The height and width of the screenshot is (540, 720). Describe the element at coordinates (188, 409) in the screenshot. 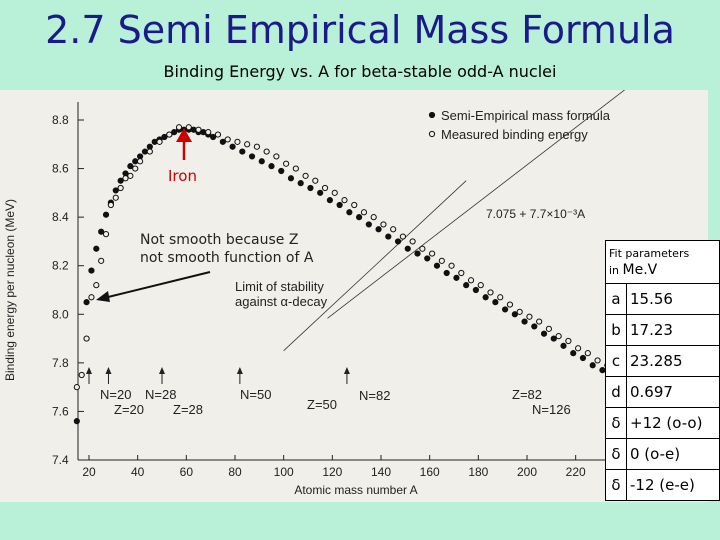

I see `magic-label: Z=28` at that location.